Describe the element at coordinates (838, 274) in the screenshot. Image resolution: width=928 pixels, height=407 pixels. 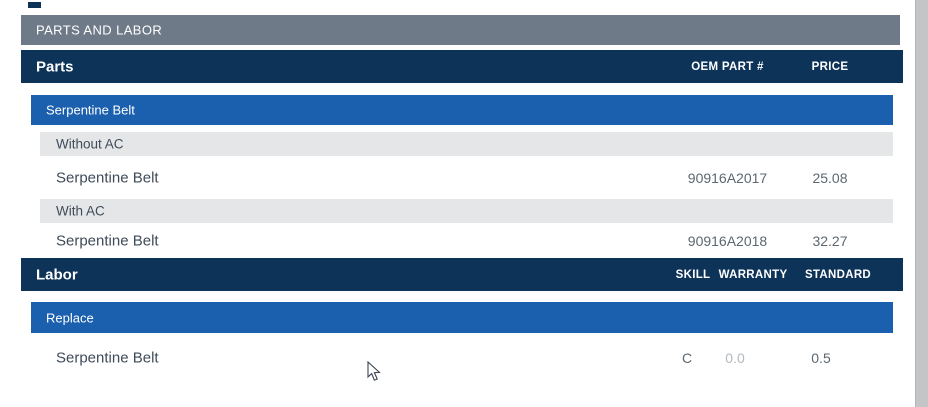
I see `standard-column-header: STANDARD` at that location.